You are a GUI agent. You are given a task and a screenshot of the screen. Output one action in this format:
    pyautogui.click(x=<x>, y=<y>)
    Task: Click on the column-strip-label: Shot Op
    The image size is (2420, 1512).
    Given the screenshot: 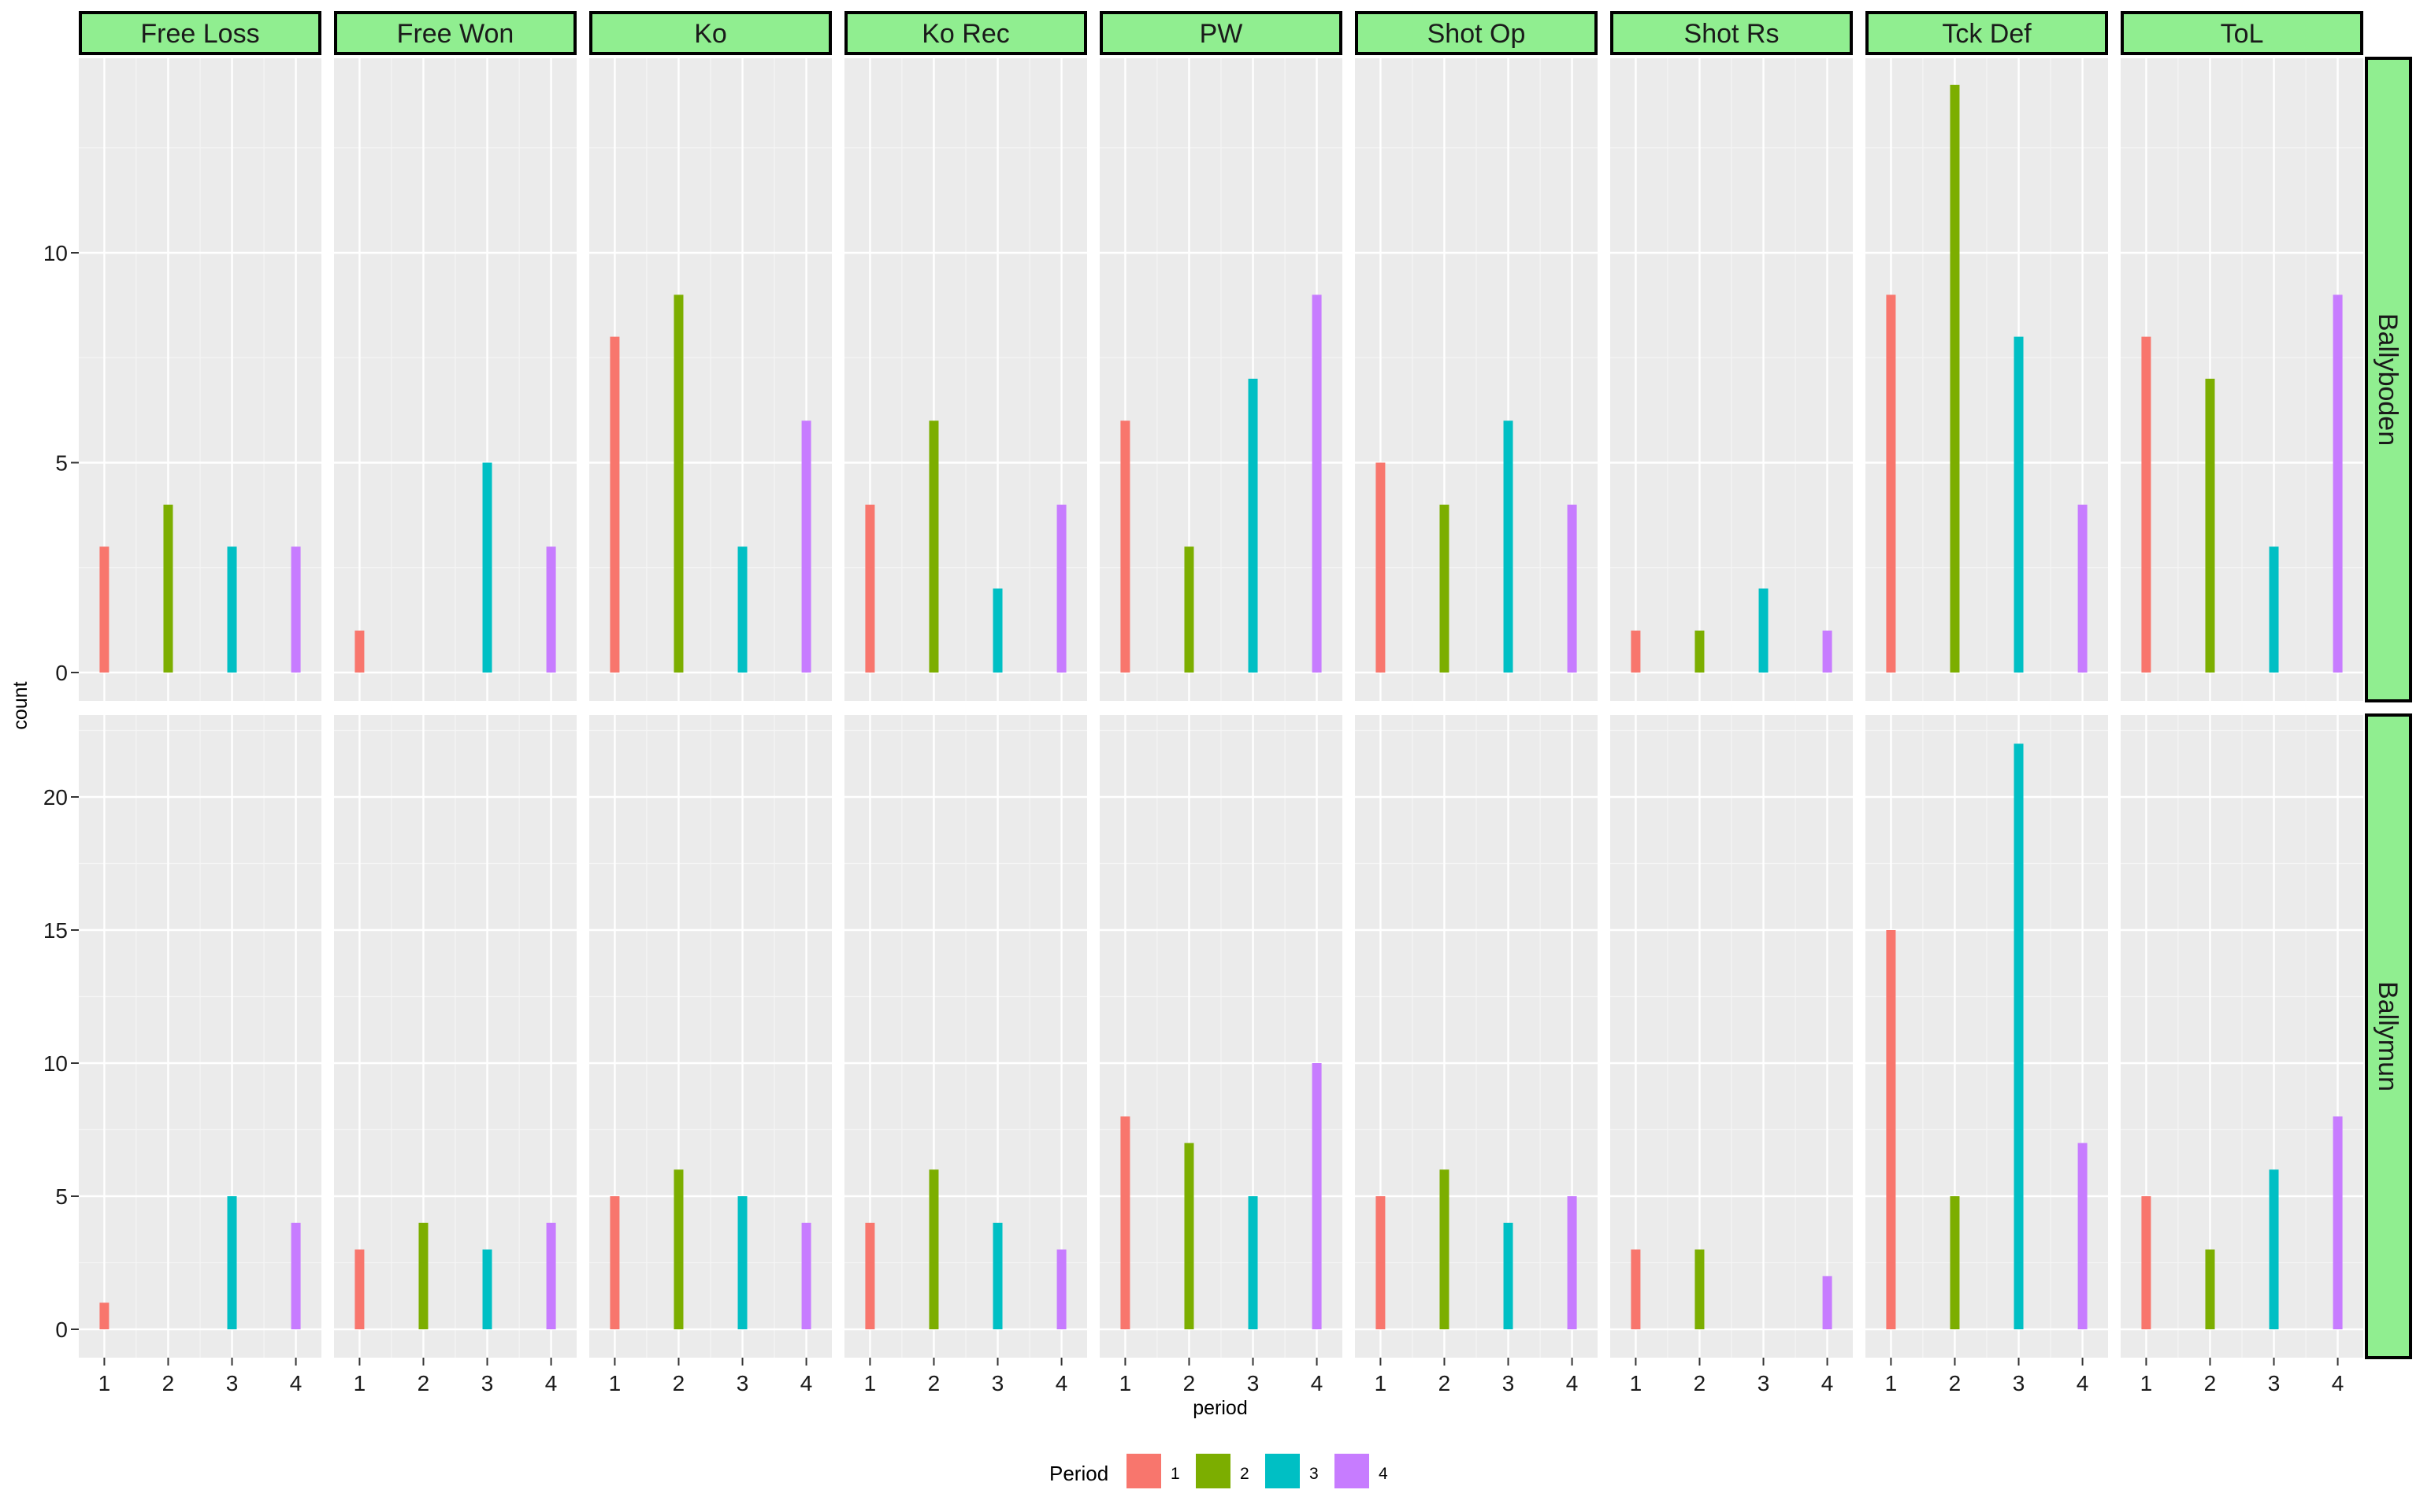 What is the action you would take?
    pyautogui.click(x=1476, y=34)
    